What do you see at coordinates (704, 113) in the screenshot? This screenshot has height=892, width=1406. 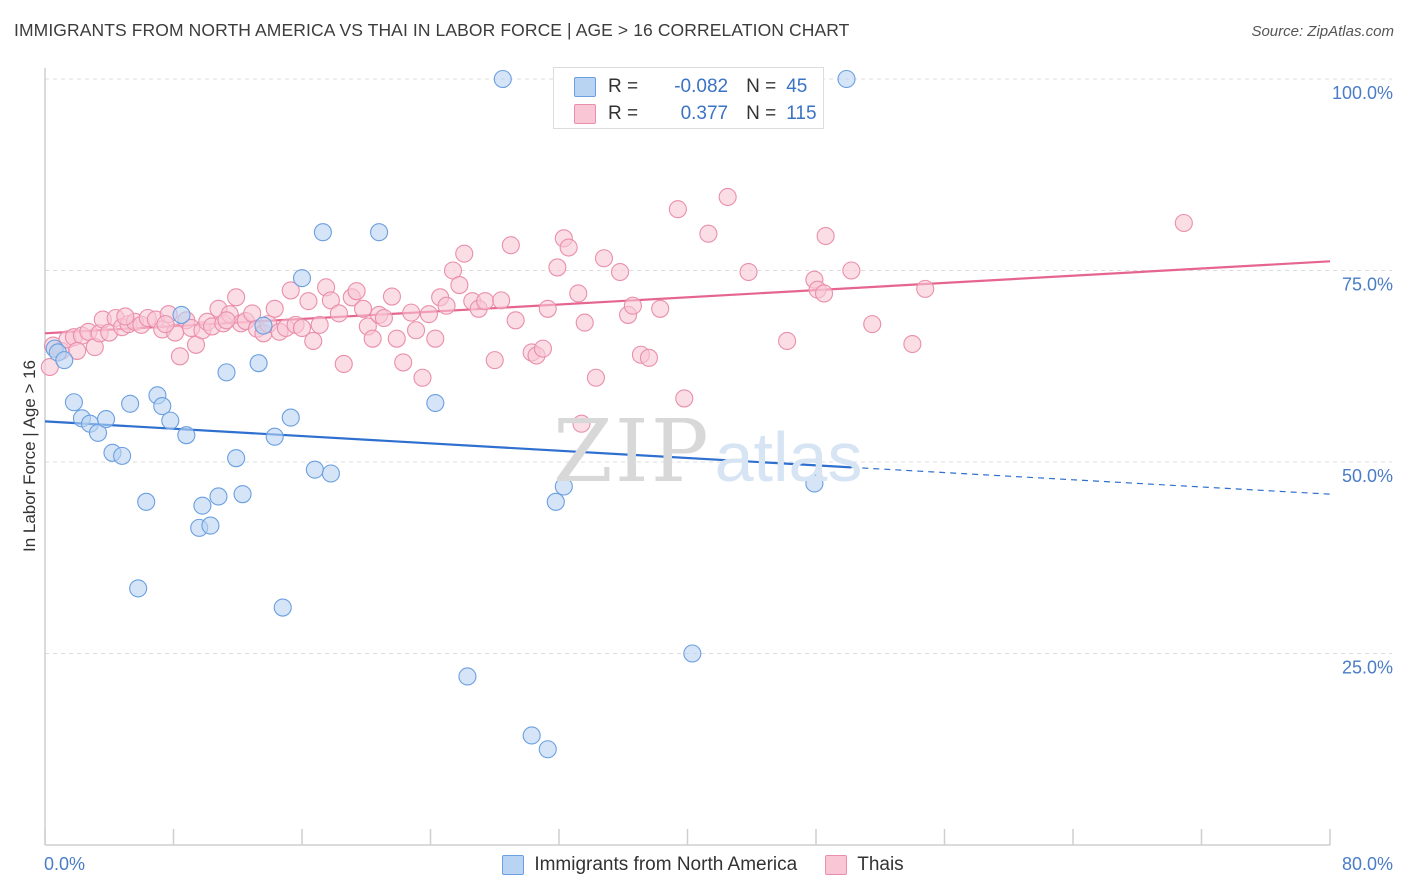 I see `r-value: 0.377` at bounding box center [704, 113].